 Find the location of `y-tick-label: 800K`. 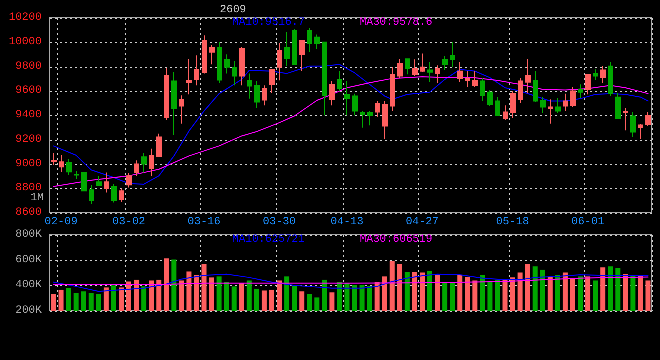

y-tick-label: 800K is located at coordinates (29, 235).